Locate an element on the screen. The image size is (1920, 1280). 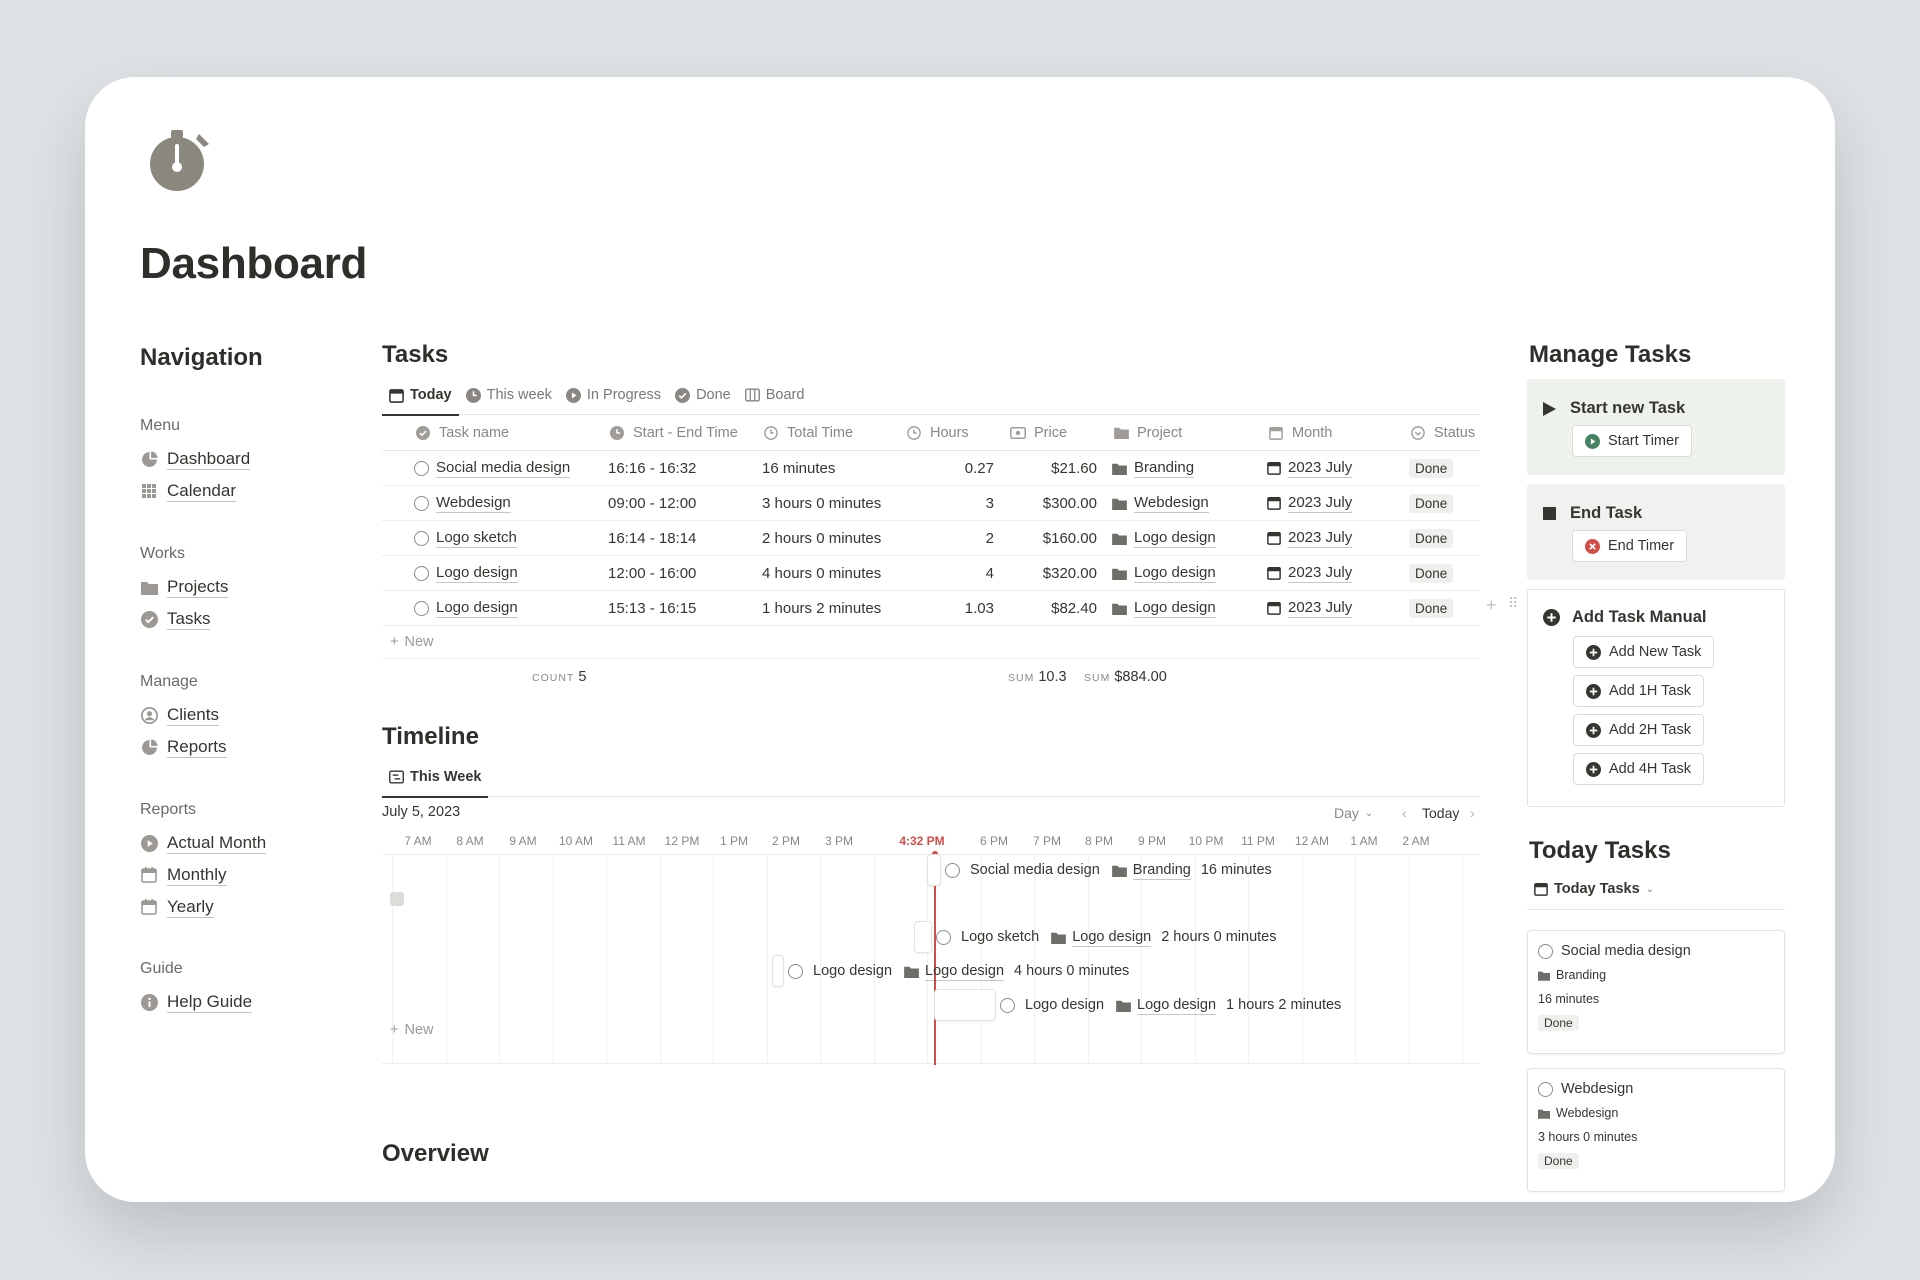
nav-item-dashboard: Dashboard is located at coordinates (250, 459).